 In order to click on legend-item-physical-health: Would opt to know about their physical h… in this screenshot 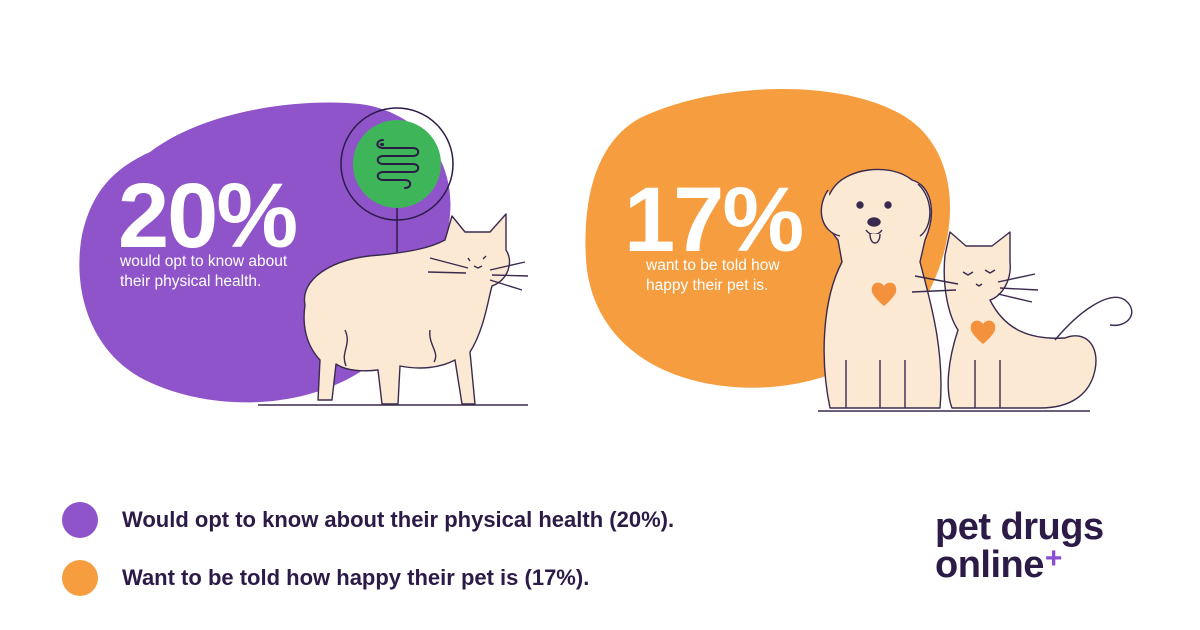, I will do `click(368, 520)`.